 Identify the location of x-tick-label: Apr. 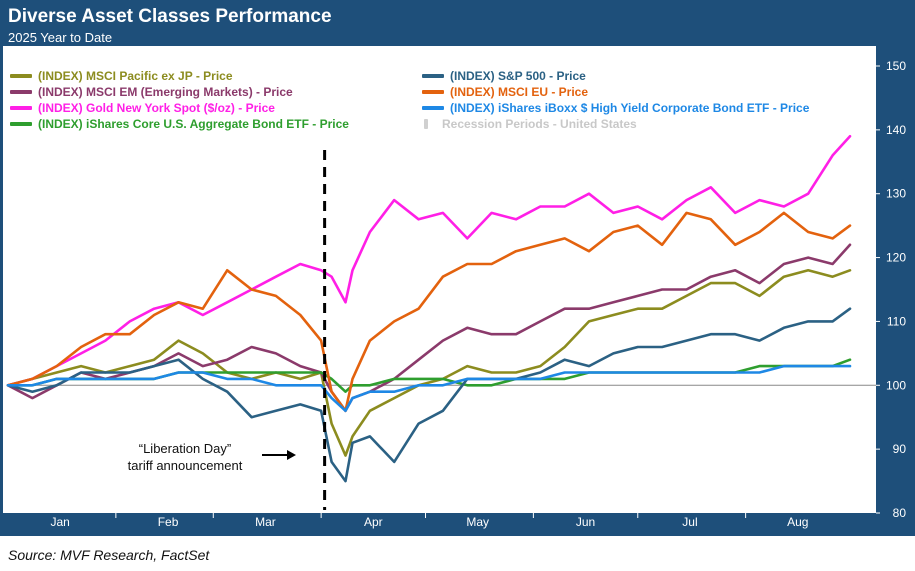
(373, 522).